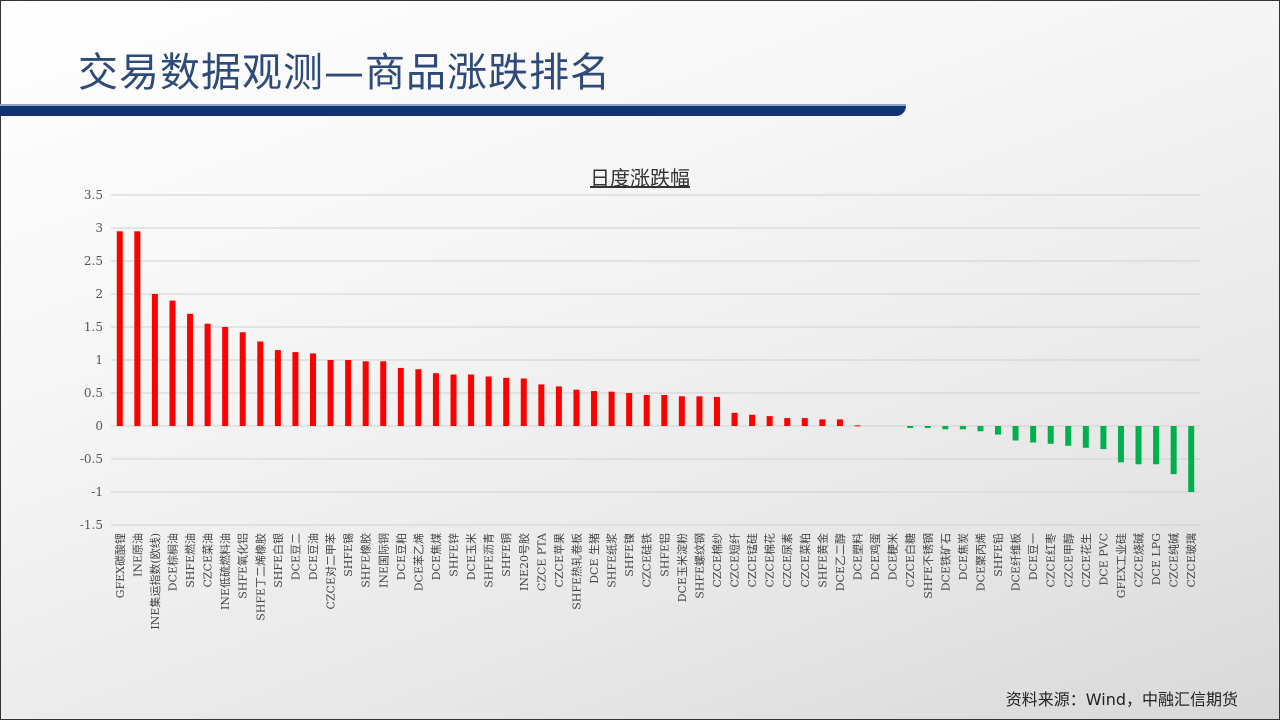 The image size is (1280, 720). What do you see at coordinates (453, 105) in the screenshot?
I see `header-divider-highlight` at bounding box center [453, 105].